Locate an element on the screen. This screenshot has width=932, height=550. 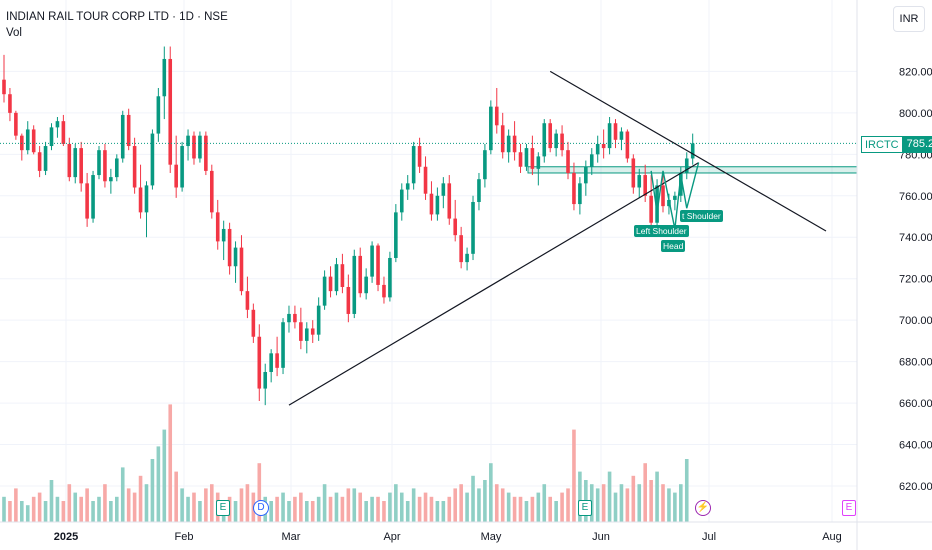
last-price-tag: IRCTC 785.25 is located at coordinates (896, 144).